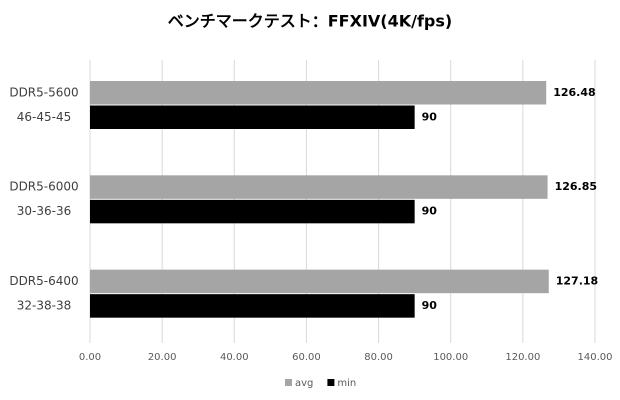 Image resolution: width=620 pixels, height=400 pixels. I want to click on legend-label: avg, so click(304, 383).